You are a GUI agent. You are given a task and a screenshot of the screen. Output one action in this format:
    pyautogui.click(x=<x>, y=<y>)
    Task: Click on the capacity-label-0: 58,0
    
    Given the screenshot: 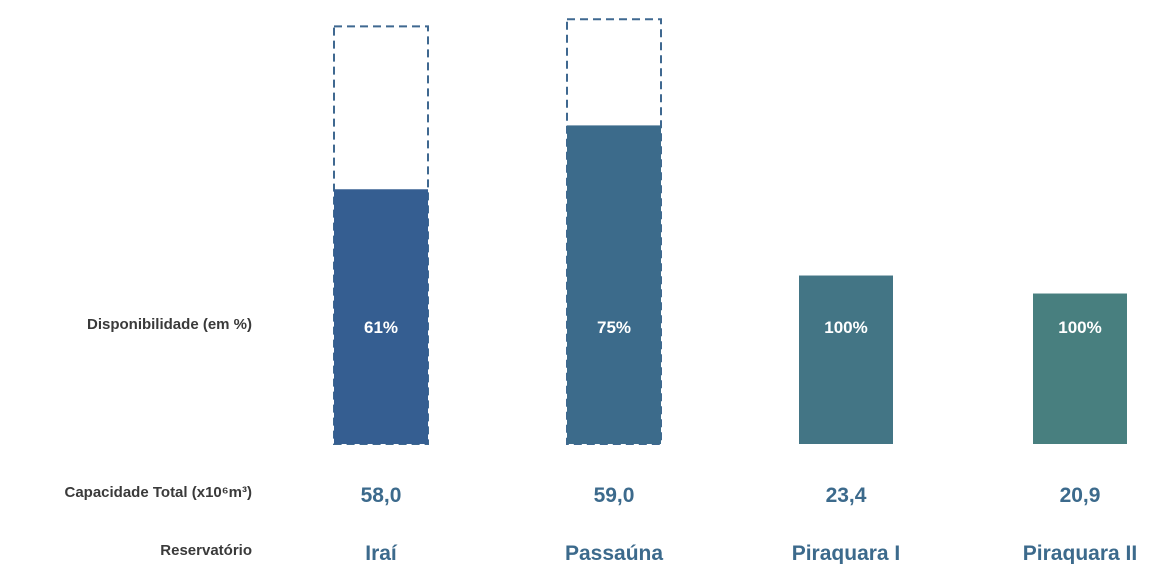 What is the action you would take?
    pyautogui.click(x=381, y=495)
    